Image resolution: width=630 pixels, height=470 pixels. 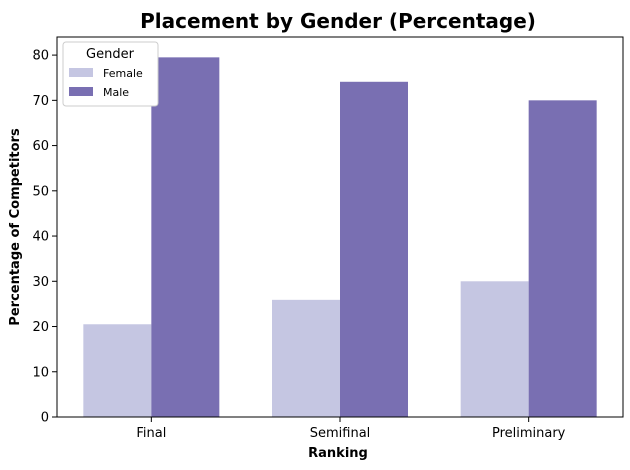 What do you see at coordinates (123, 73) in the screenshot?
I see `legend-label-female: Female` at bounding box center [123, 73].